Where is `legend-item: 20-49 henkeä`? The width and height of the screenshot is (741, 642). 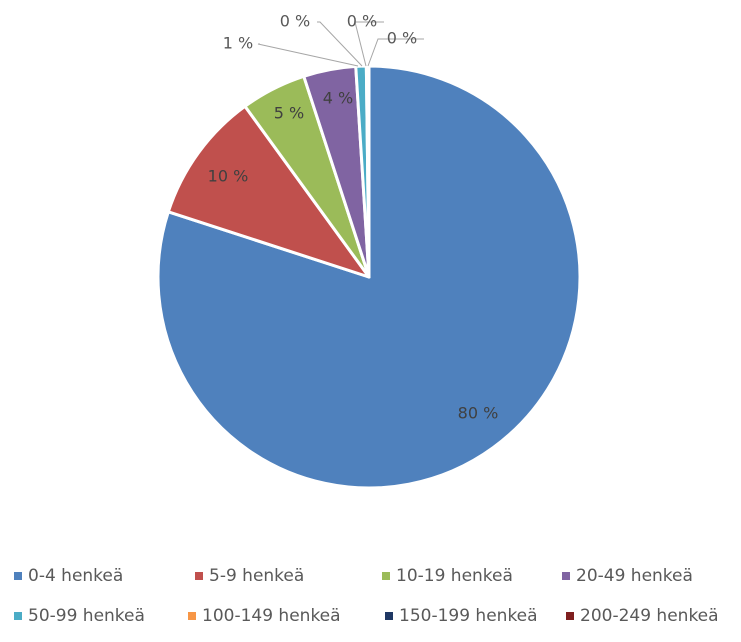
legend-item: 20-49 henkeä is located at coordinates (627, 576).